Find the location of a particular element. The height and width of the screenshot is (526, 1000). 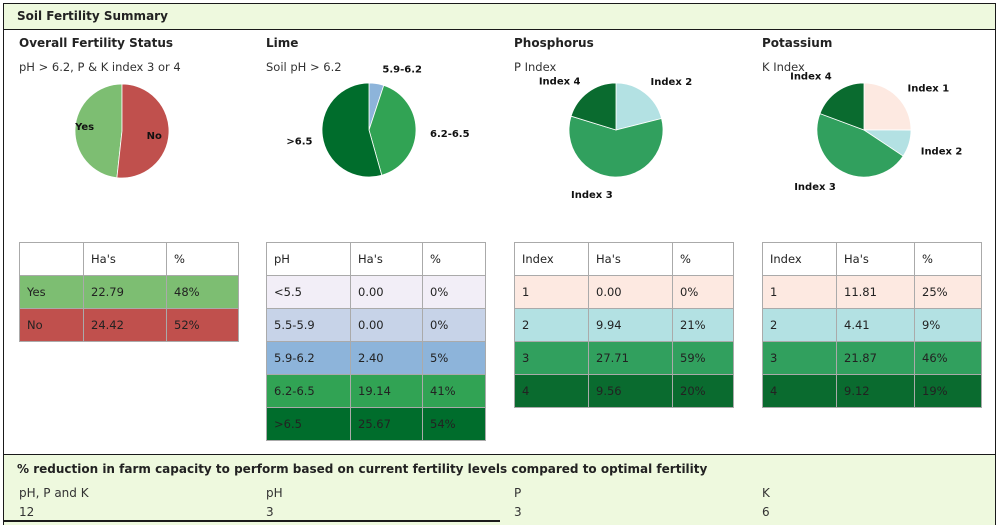

footer-label: K is located at coordinates (766, 493).